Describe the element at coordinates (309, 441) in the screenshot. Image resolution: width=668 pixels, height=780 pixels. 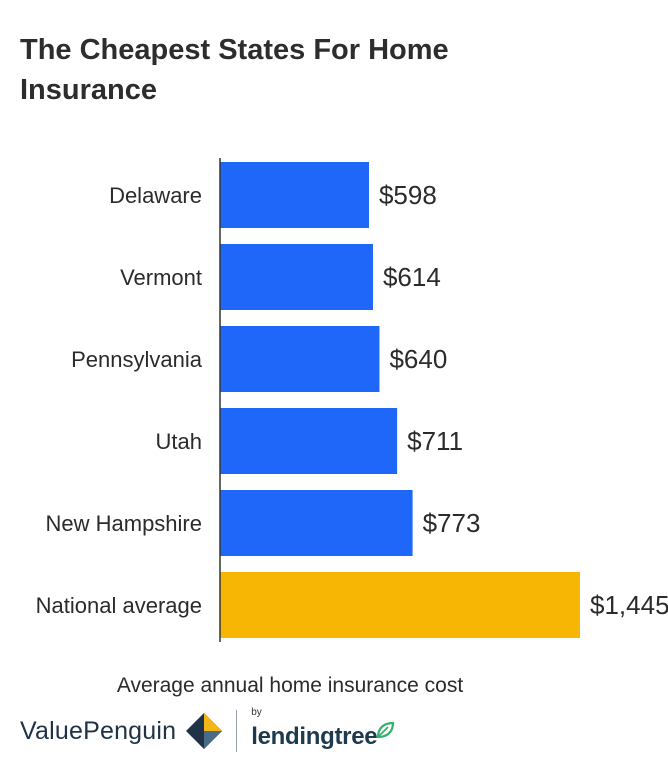
I see `bar-utah` at that location.